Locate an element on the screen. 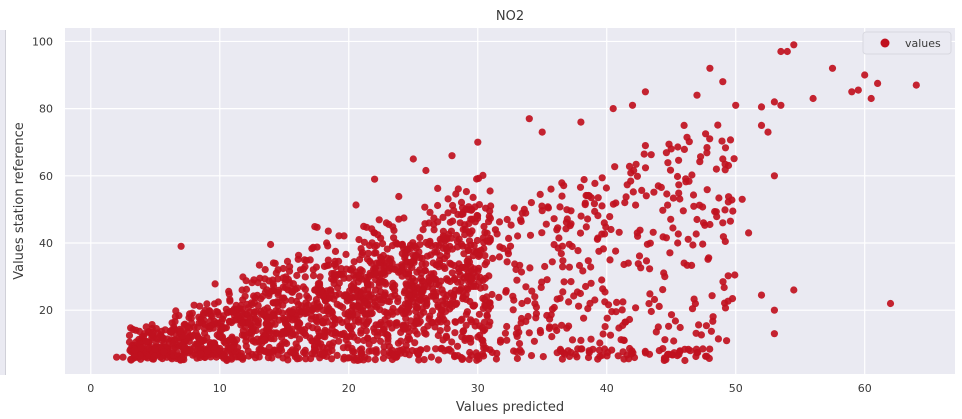 Image resolution: width=962 pixels, height=419 pixels. y-tick-label: 80 is located at coordinates (46, 109).